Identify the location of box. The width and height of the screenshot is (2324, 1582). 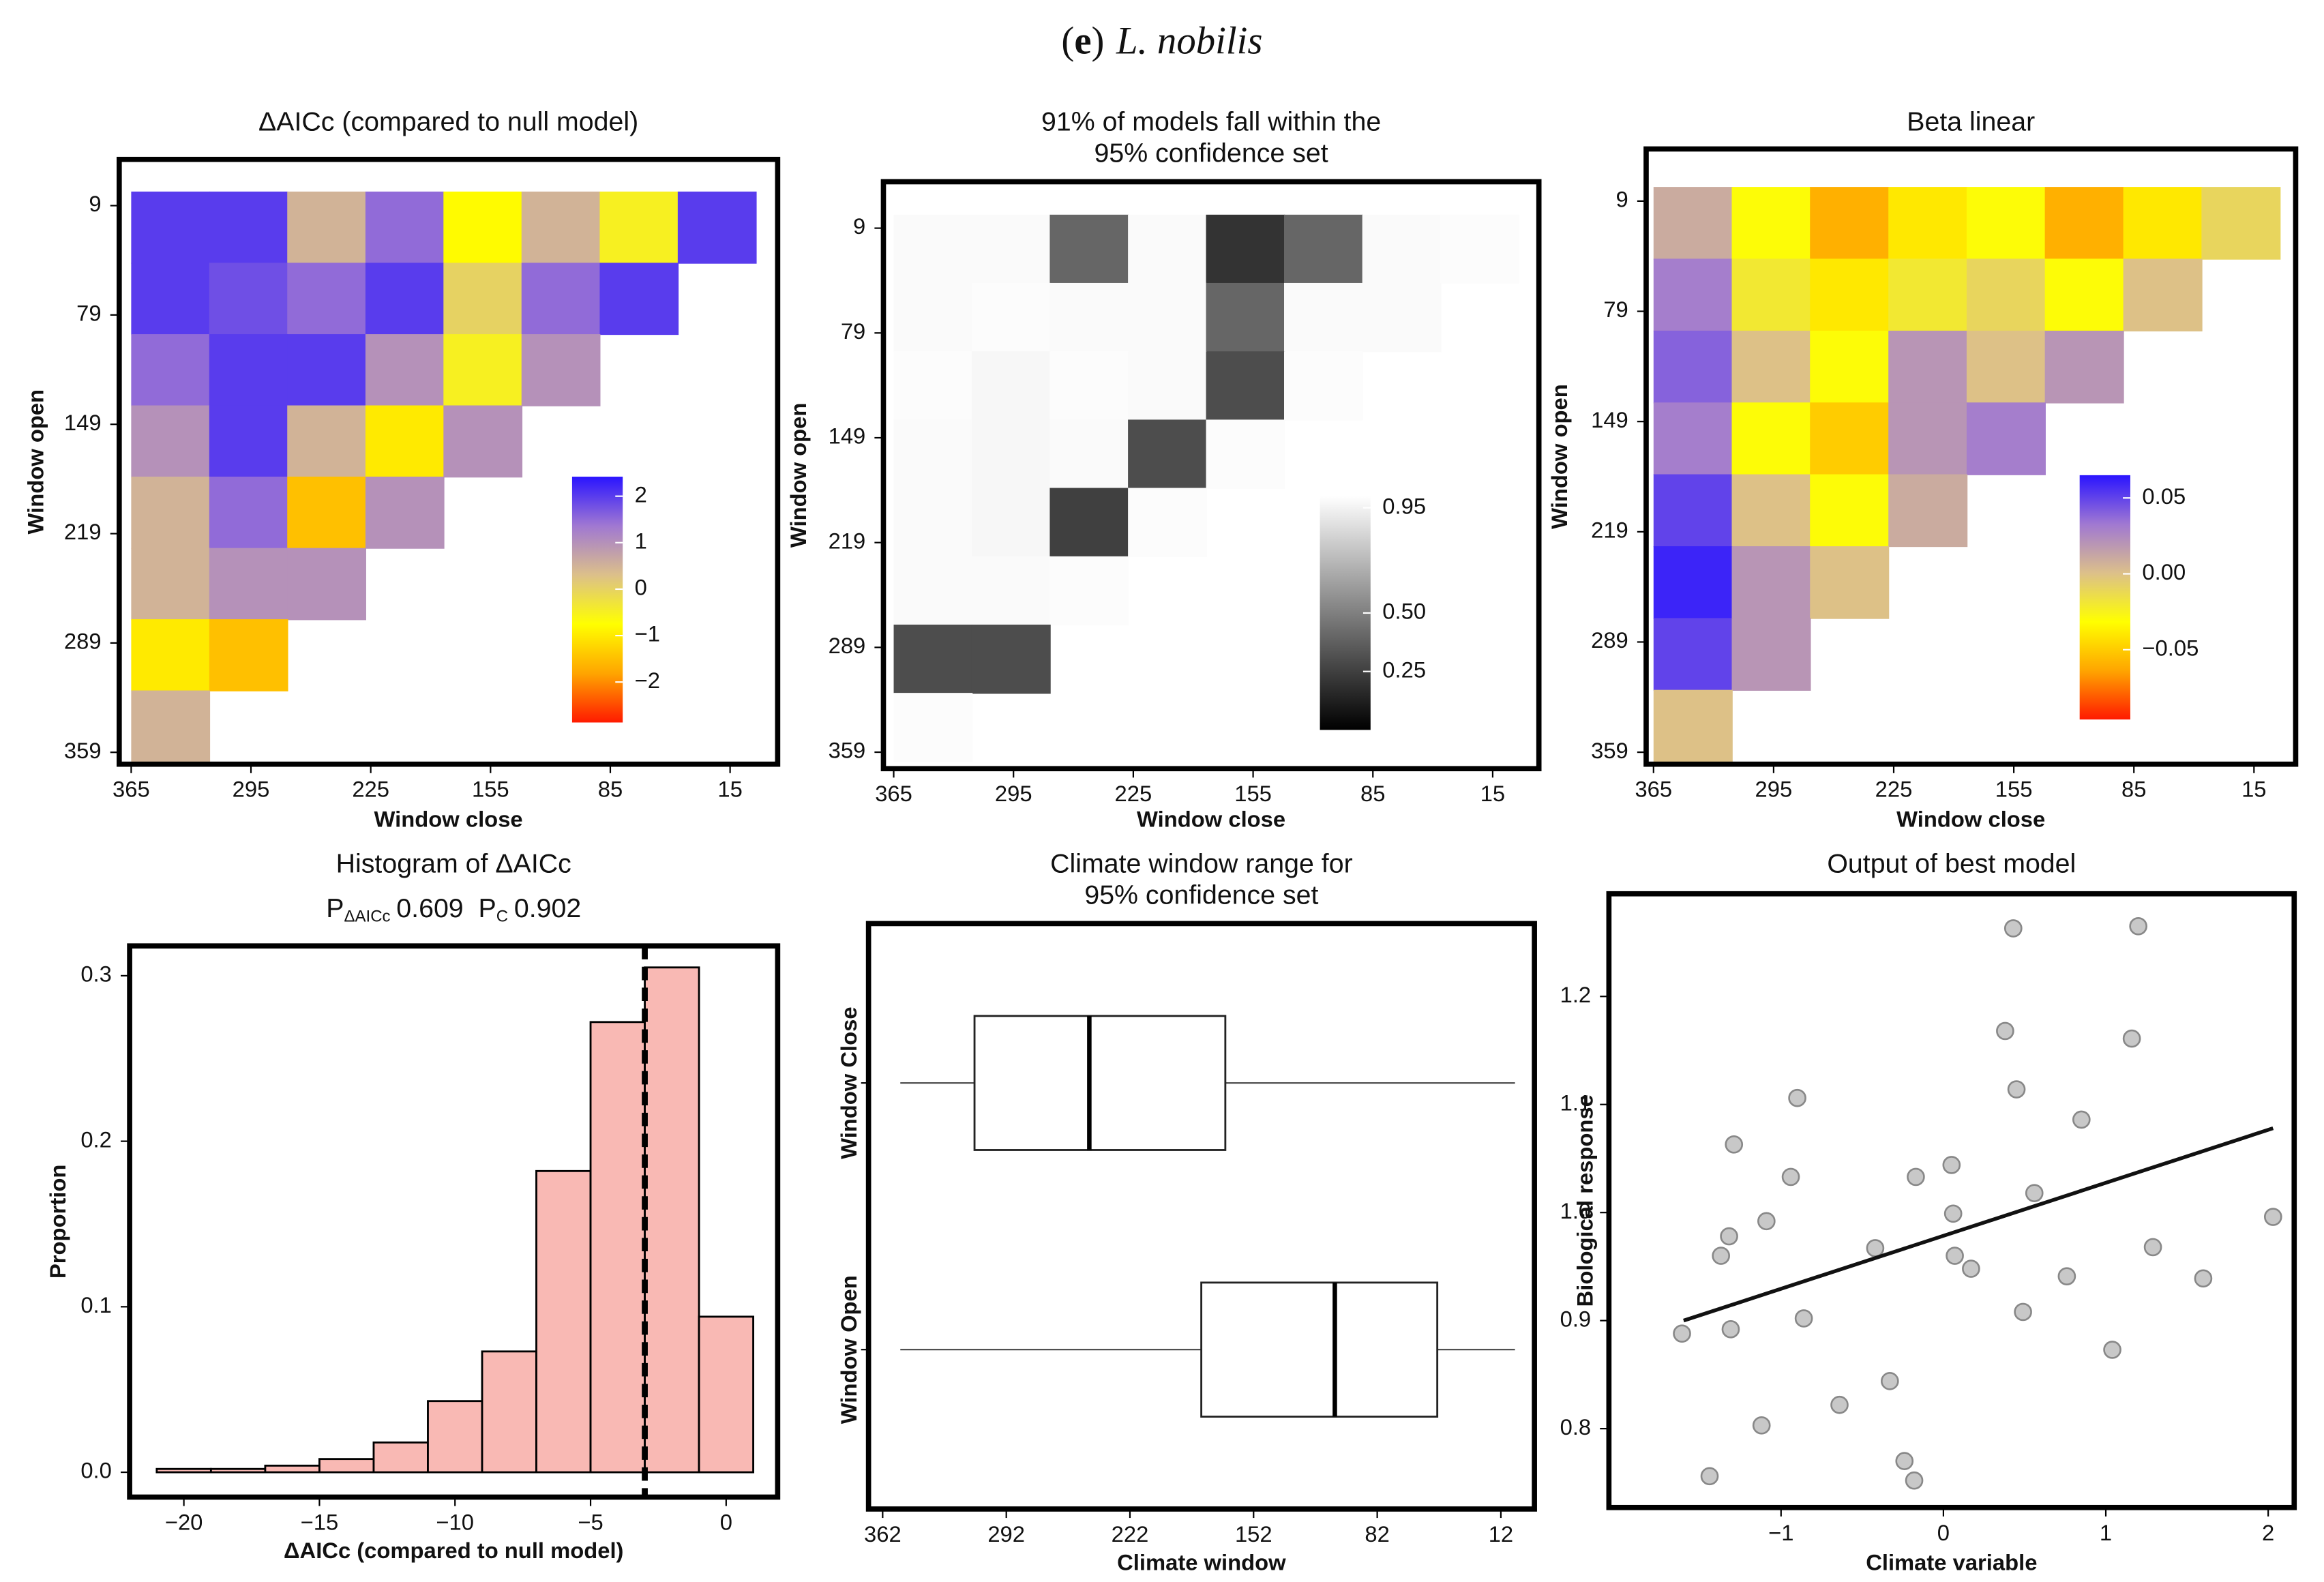
(1319, 1349).